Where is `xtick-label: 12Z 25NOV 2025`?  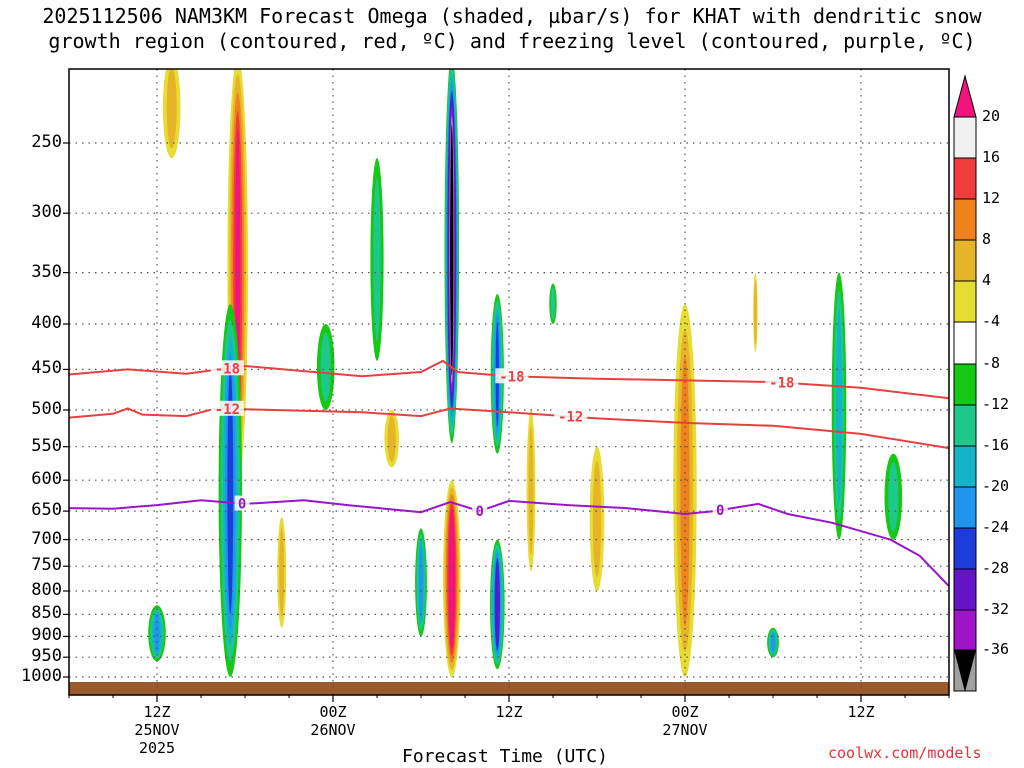 xtick-label: 12Z 25NOV 2025 is located at coordinates (157, 730).